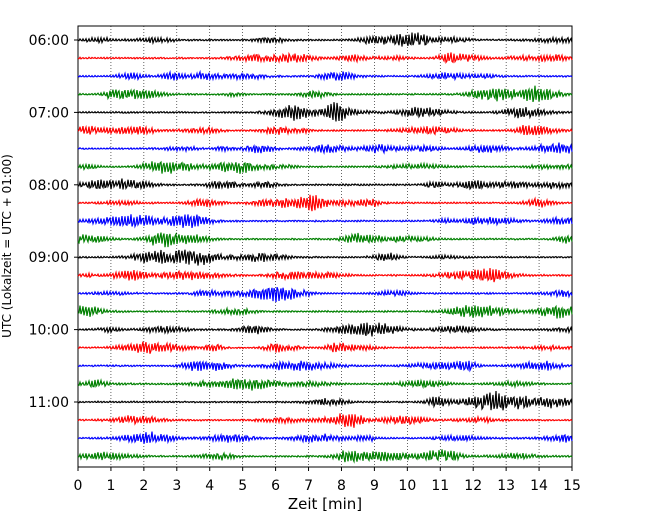  What do you see at coordinates (572, 486) in the screenshot?
I see `x-tick-label: 15` at bounding box center [572, 486].